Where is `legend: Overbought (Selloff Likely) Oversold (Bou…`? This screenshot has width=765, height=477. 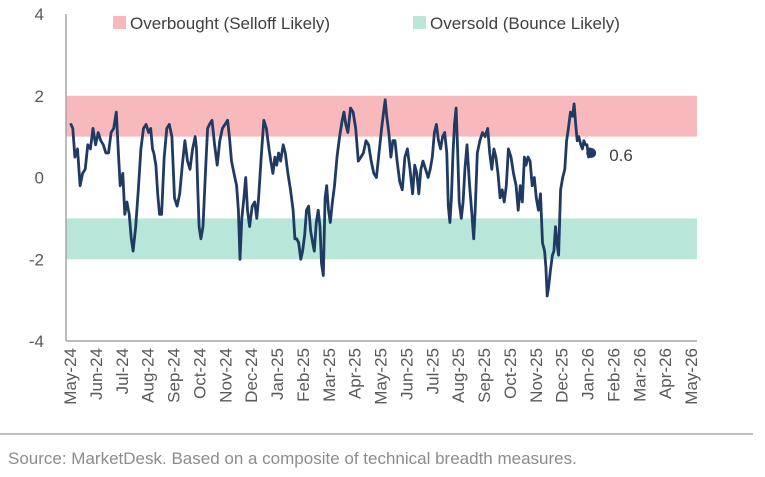
legend: Overbought (Selloff Likely) Oversold (Bou… is located at coordinates (366, 23).